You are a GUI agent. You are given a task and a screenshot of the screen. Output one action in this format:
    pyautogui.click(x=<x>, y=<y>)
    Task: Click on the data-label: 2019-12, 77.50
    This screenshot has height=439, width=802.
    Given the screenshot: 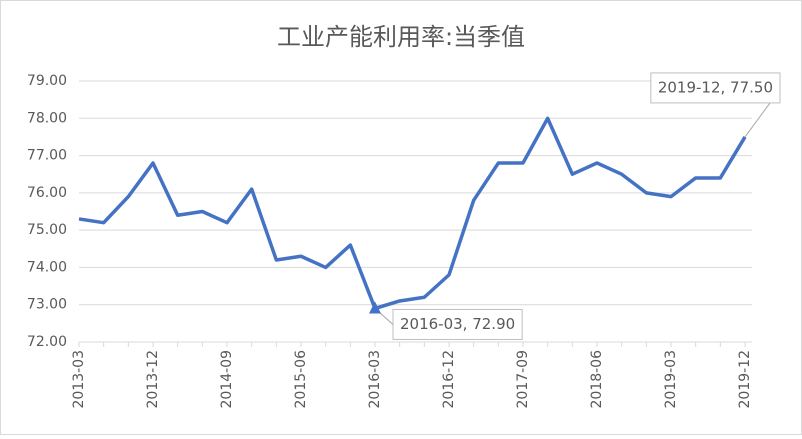 What is the action you would take?
    pyautogui.click(x=715, y=87)
    